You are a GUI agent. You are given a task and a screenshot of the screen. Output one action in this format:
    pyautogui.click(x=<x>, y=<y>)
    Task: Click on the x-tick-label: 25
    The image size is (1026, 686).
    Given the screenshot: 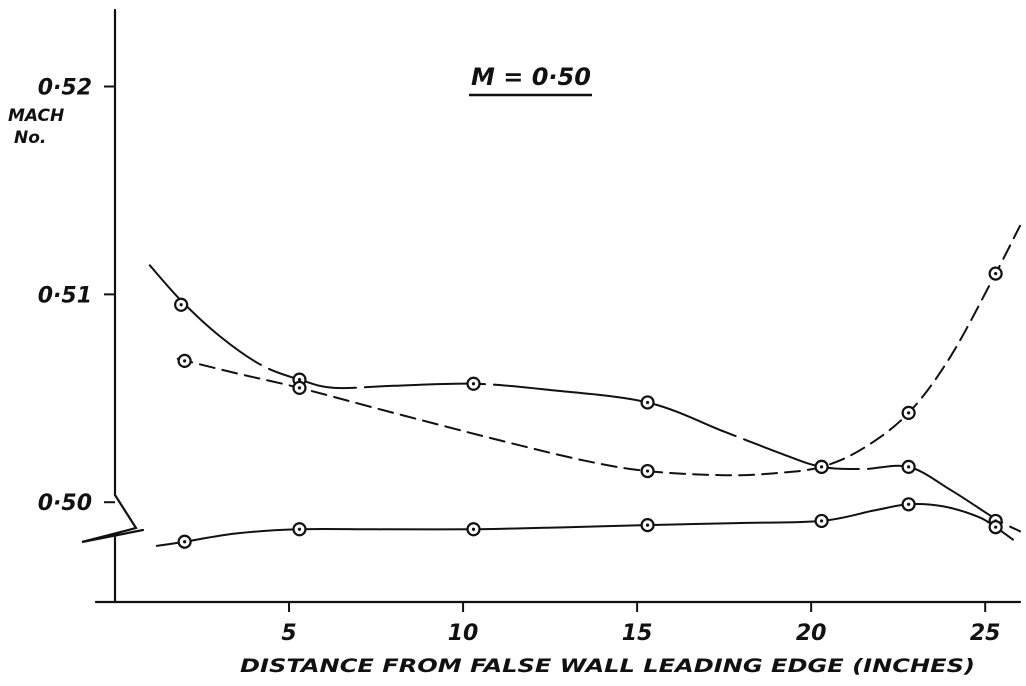 What is the action you would take?
    pyautogui.click(x=985, y=633)
    